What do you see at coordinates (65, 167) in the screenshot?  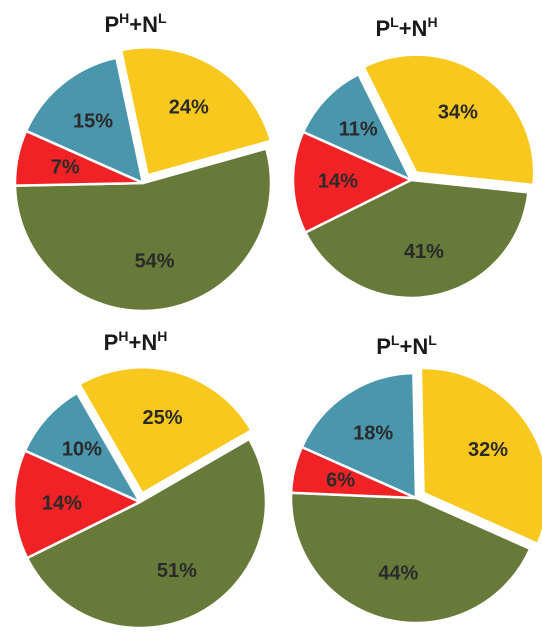 I see `slice-label: 7%` at bounding box center [65, 167].